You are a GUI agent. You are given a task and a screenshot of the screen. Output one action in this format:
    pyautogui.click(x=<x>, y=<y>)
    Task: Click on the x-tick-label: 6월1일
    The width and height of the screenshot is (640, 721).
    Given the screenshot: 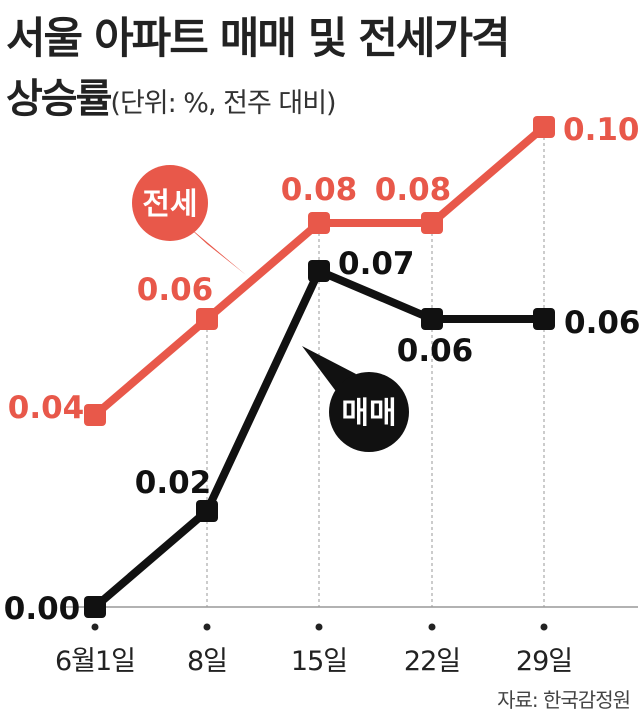 What is the action you would take?
    pyautogui.click(x=95, y=661)
    